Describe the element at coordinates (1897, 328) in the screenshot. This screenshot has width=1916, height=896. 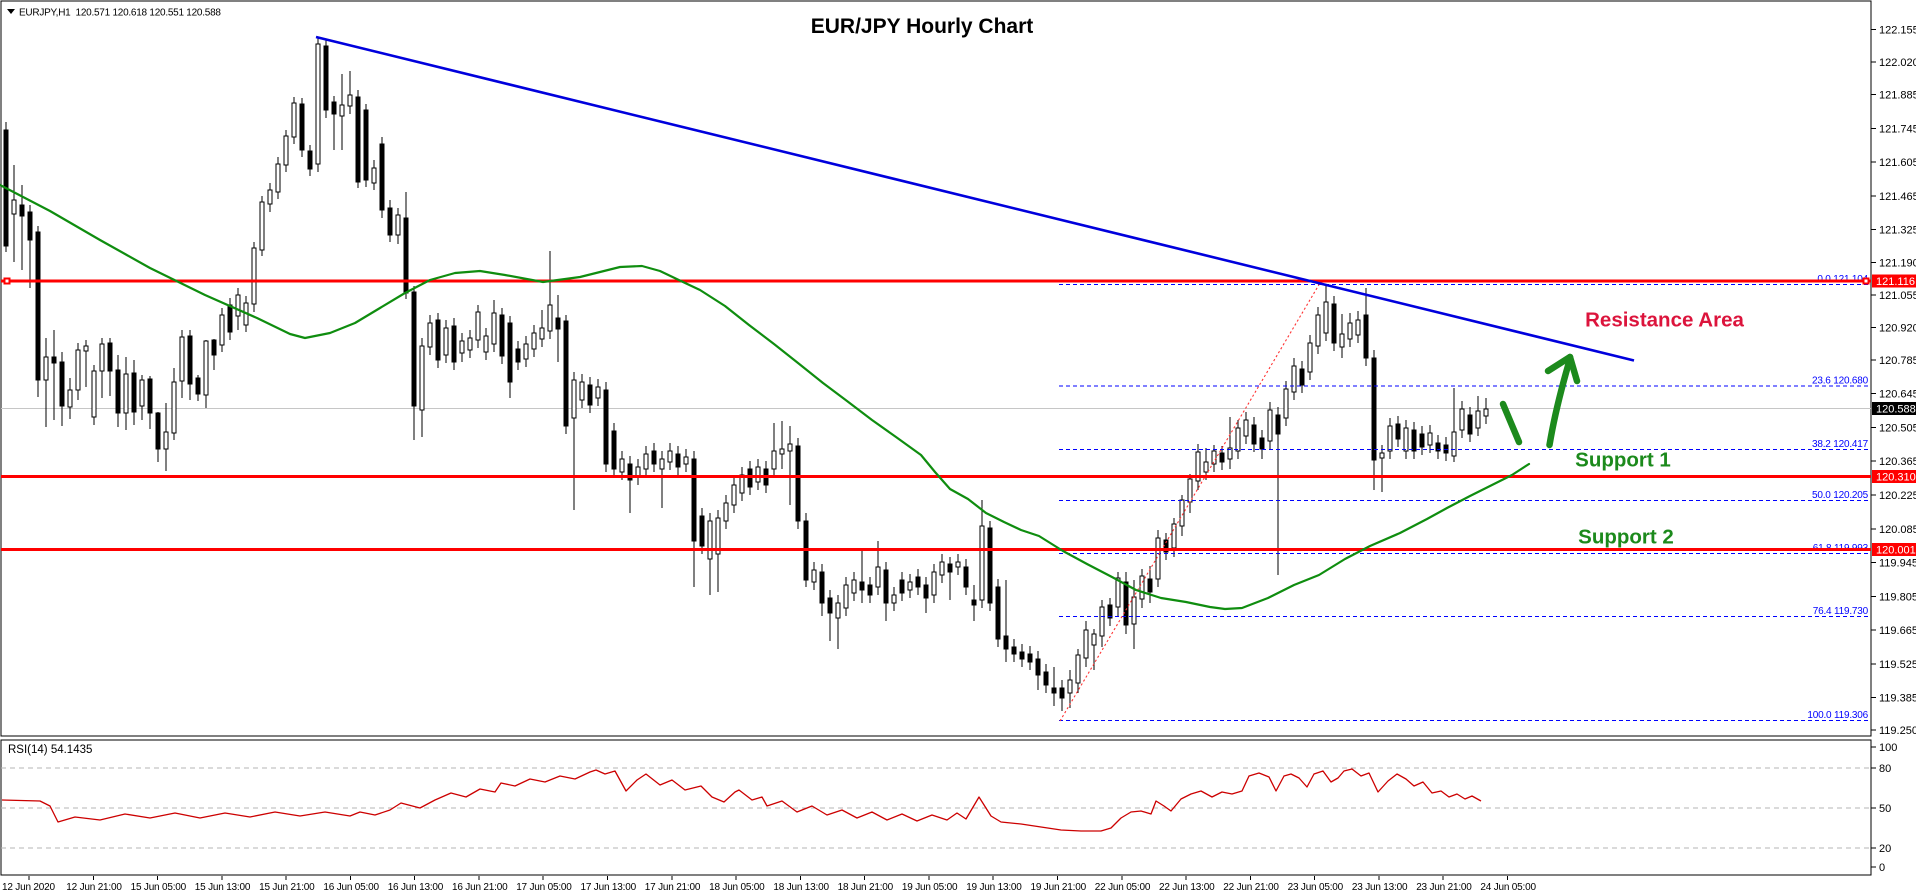
I see `svg-text: 120.920` at that location.